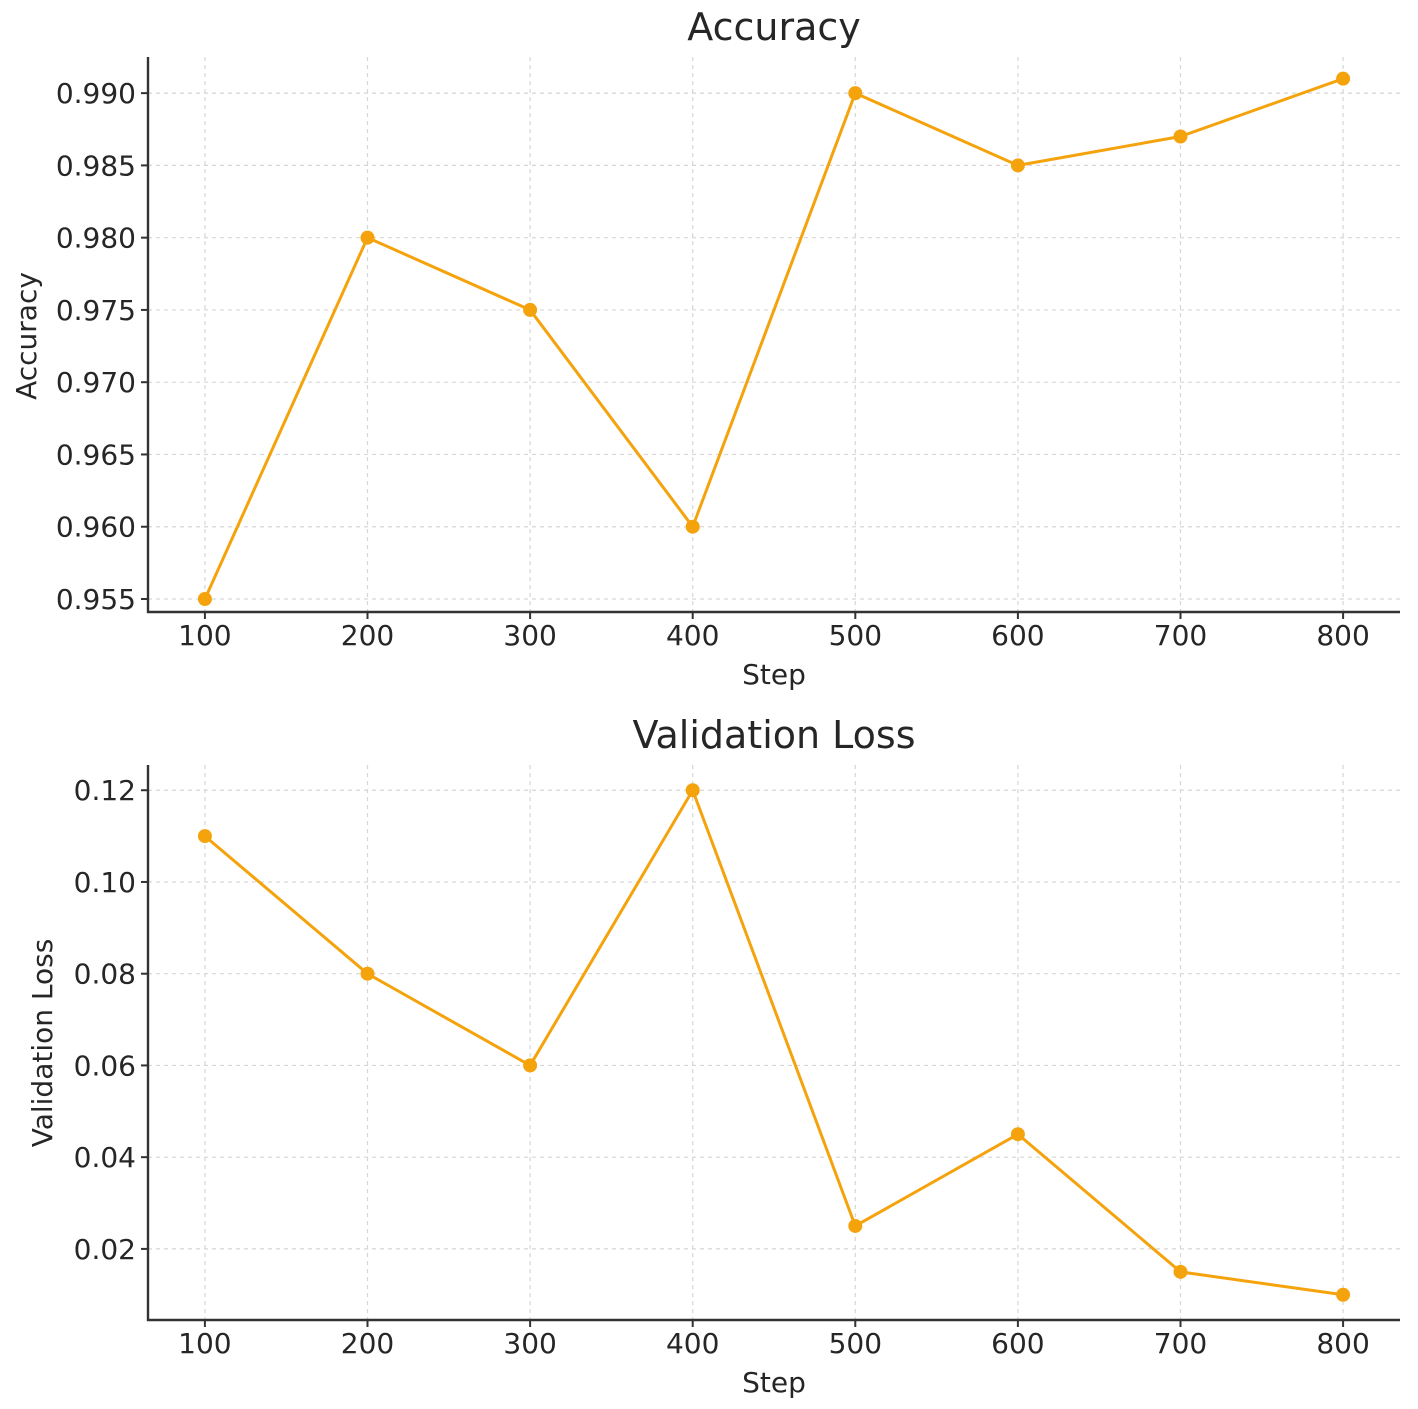  I want to click on y-tick-label: 0.06, so click(105, 1065).